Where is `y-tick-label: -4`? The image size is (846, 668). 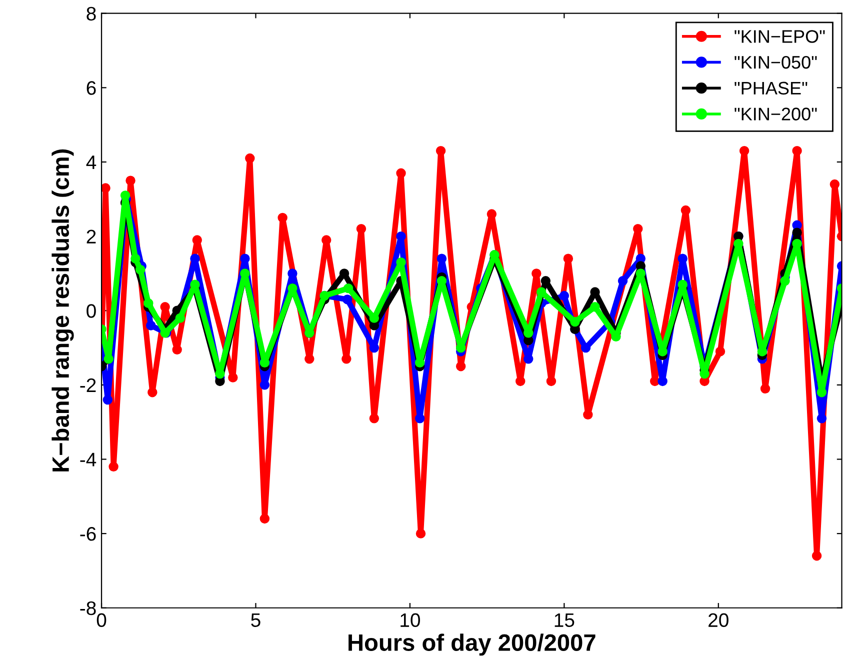 y-tick-label: -4 is located at coordinates (88, 459).